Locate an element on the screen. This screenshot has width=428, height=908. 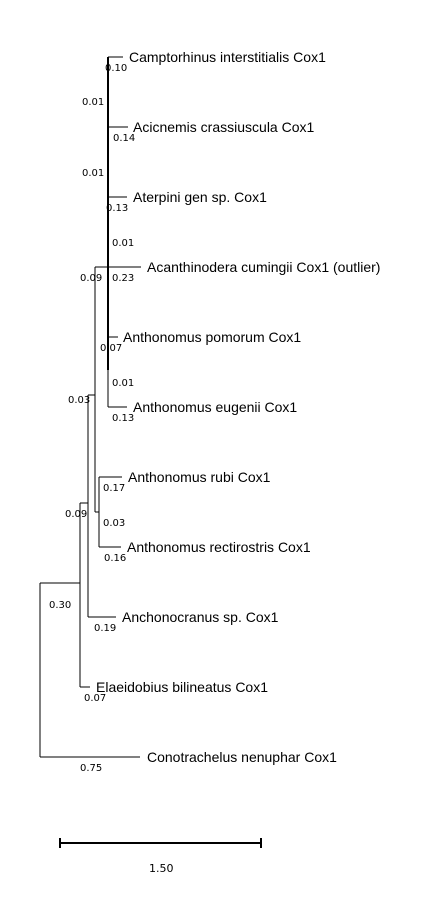
branch-length-label: 0.10 is located at coordinates (116, 68).